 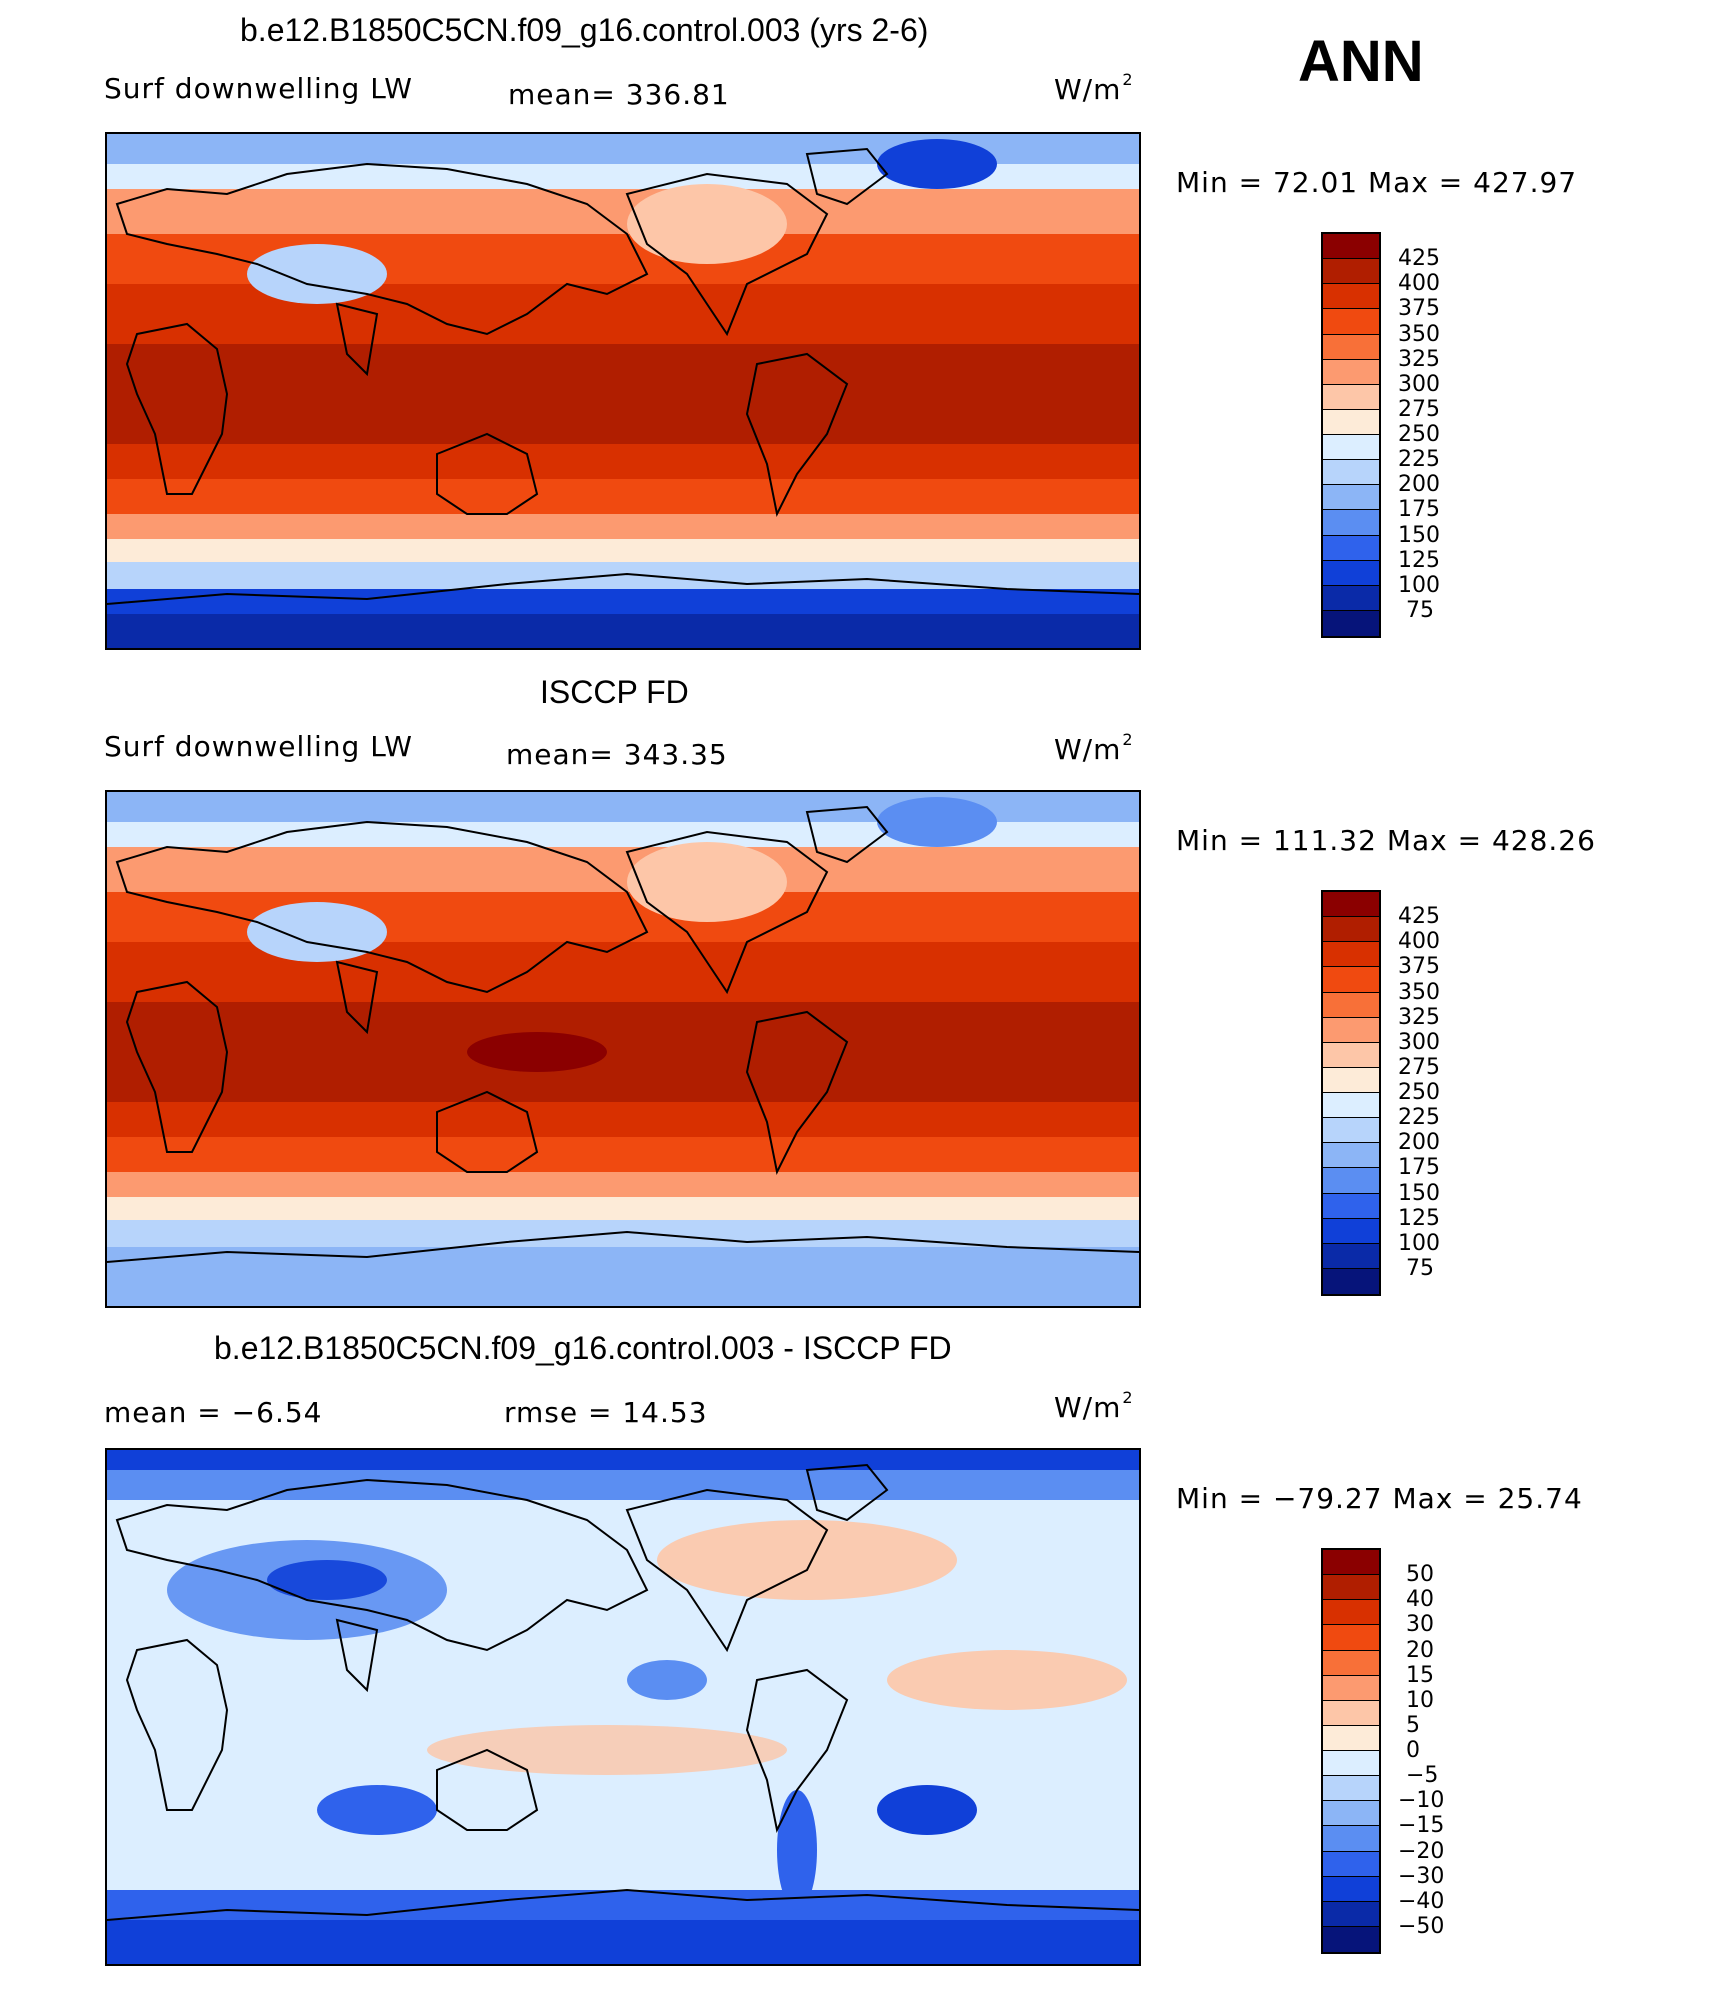 What do you see at coordinates (1422, 1776) in the screenshot?
I see `colorbar-tick-label: −5` at bounding box center [1422, 1776].